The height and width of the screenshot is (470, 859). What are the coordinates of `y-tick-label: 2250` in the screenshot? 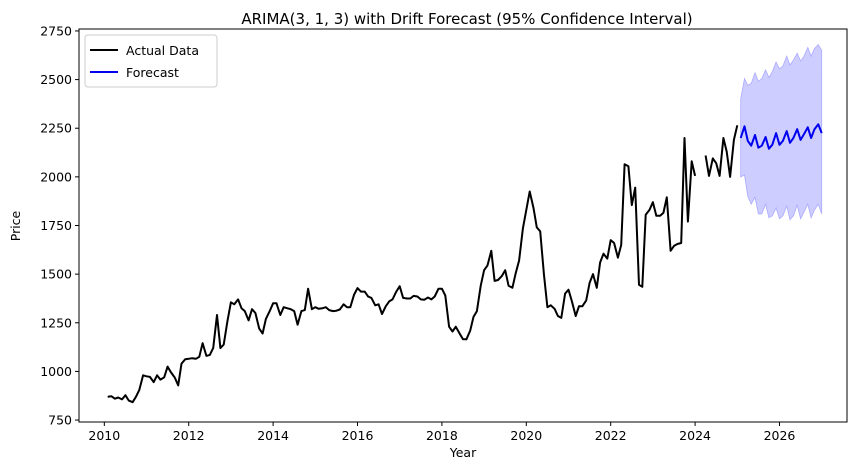 It's located at (56, 128).